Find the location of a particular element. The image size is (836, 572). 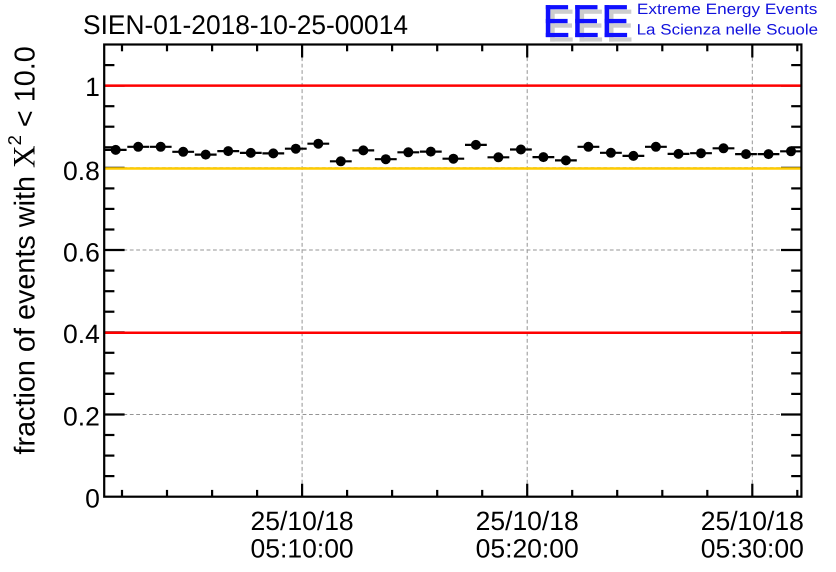

svg-text: Extreme Energy Events is located at coordinates (727, 9).